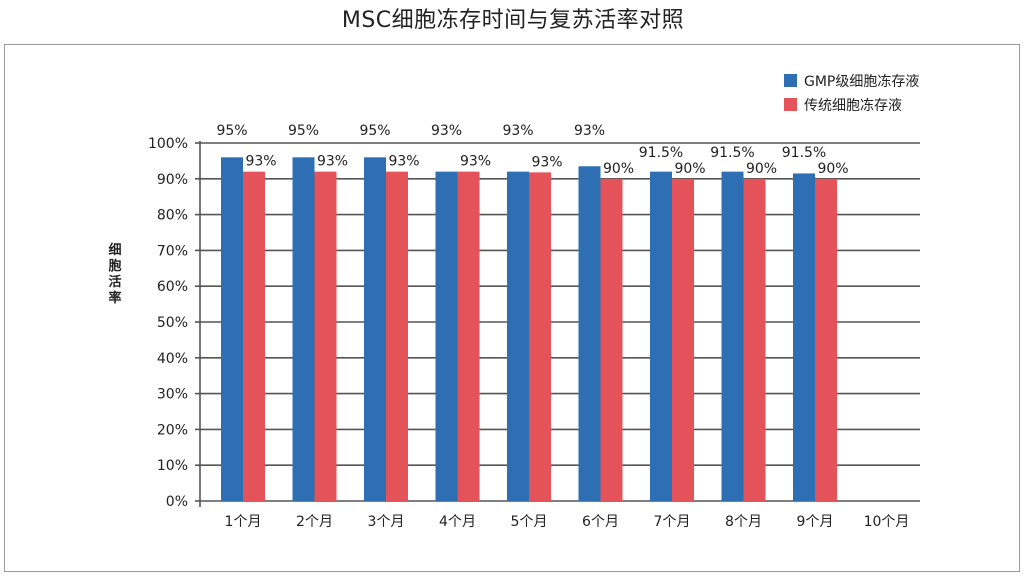 This screenshot has height=576, width=1026. I want to click on x-tick-label: 8个月, so click(743, 522).